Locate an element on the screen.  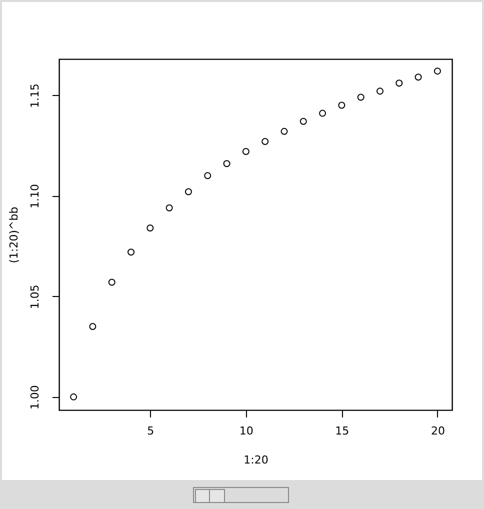
y-tick-label: 1.05 is located at coordinates (35, 297).